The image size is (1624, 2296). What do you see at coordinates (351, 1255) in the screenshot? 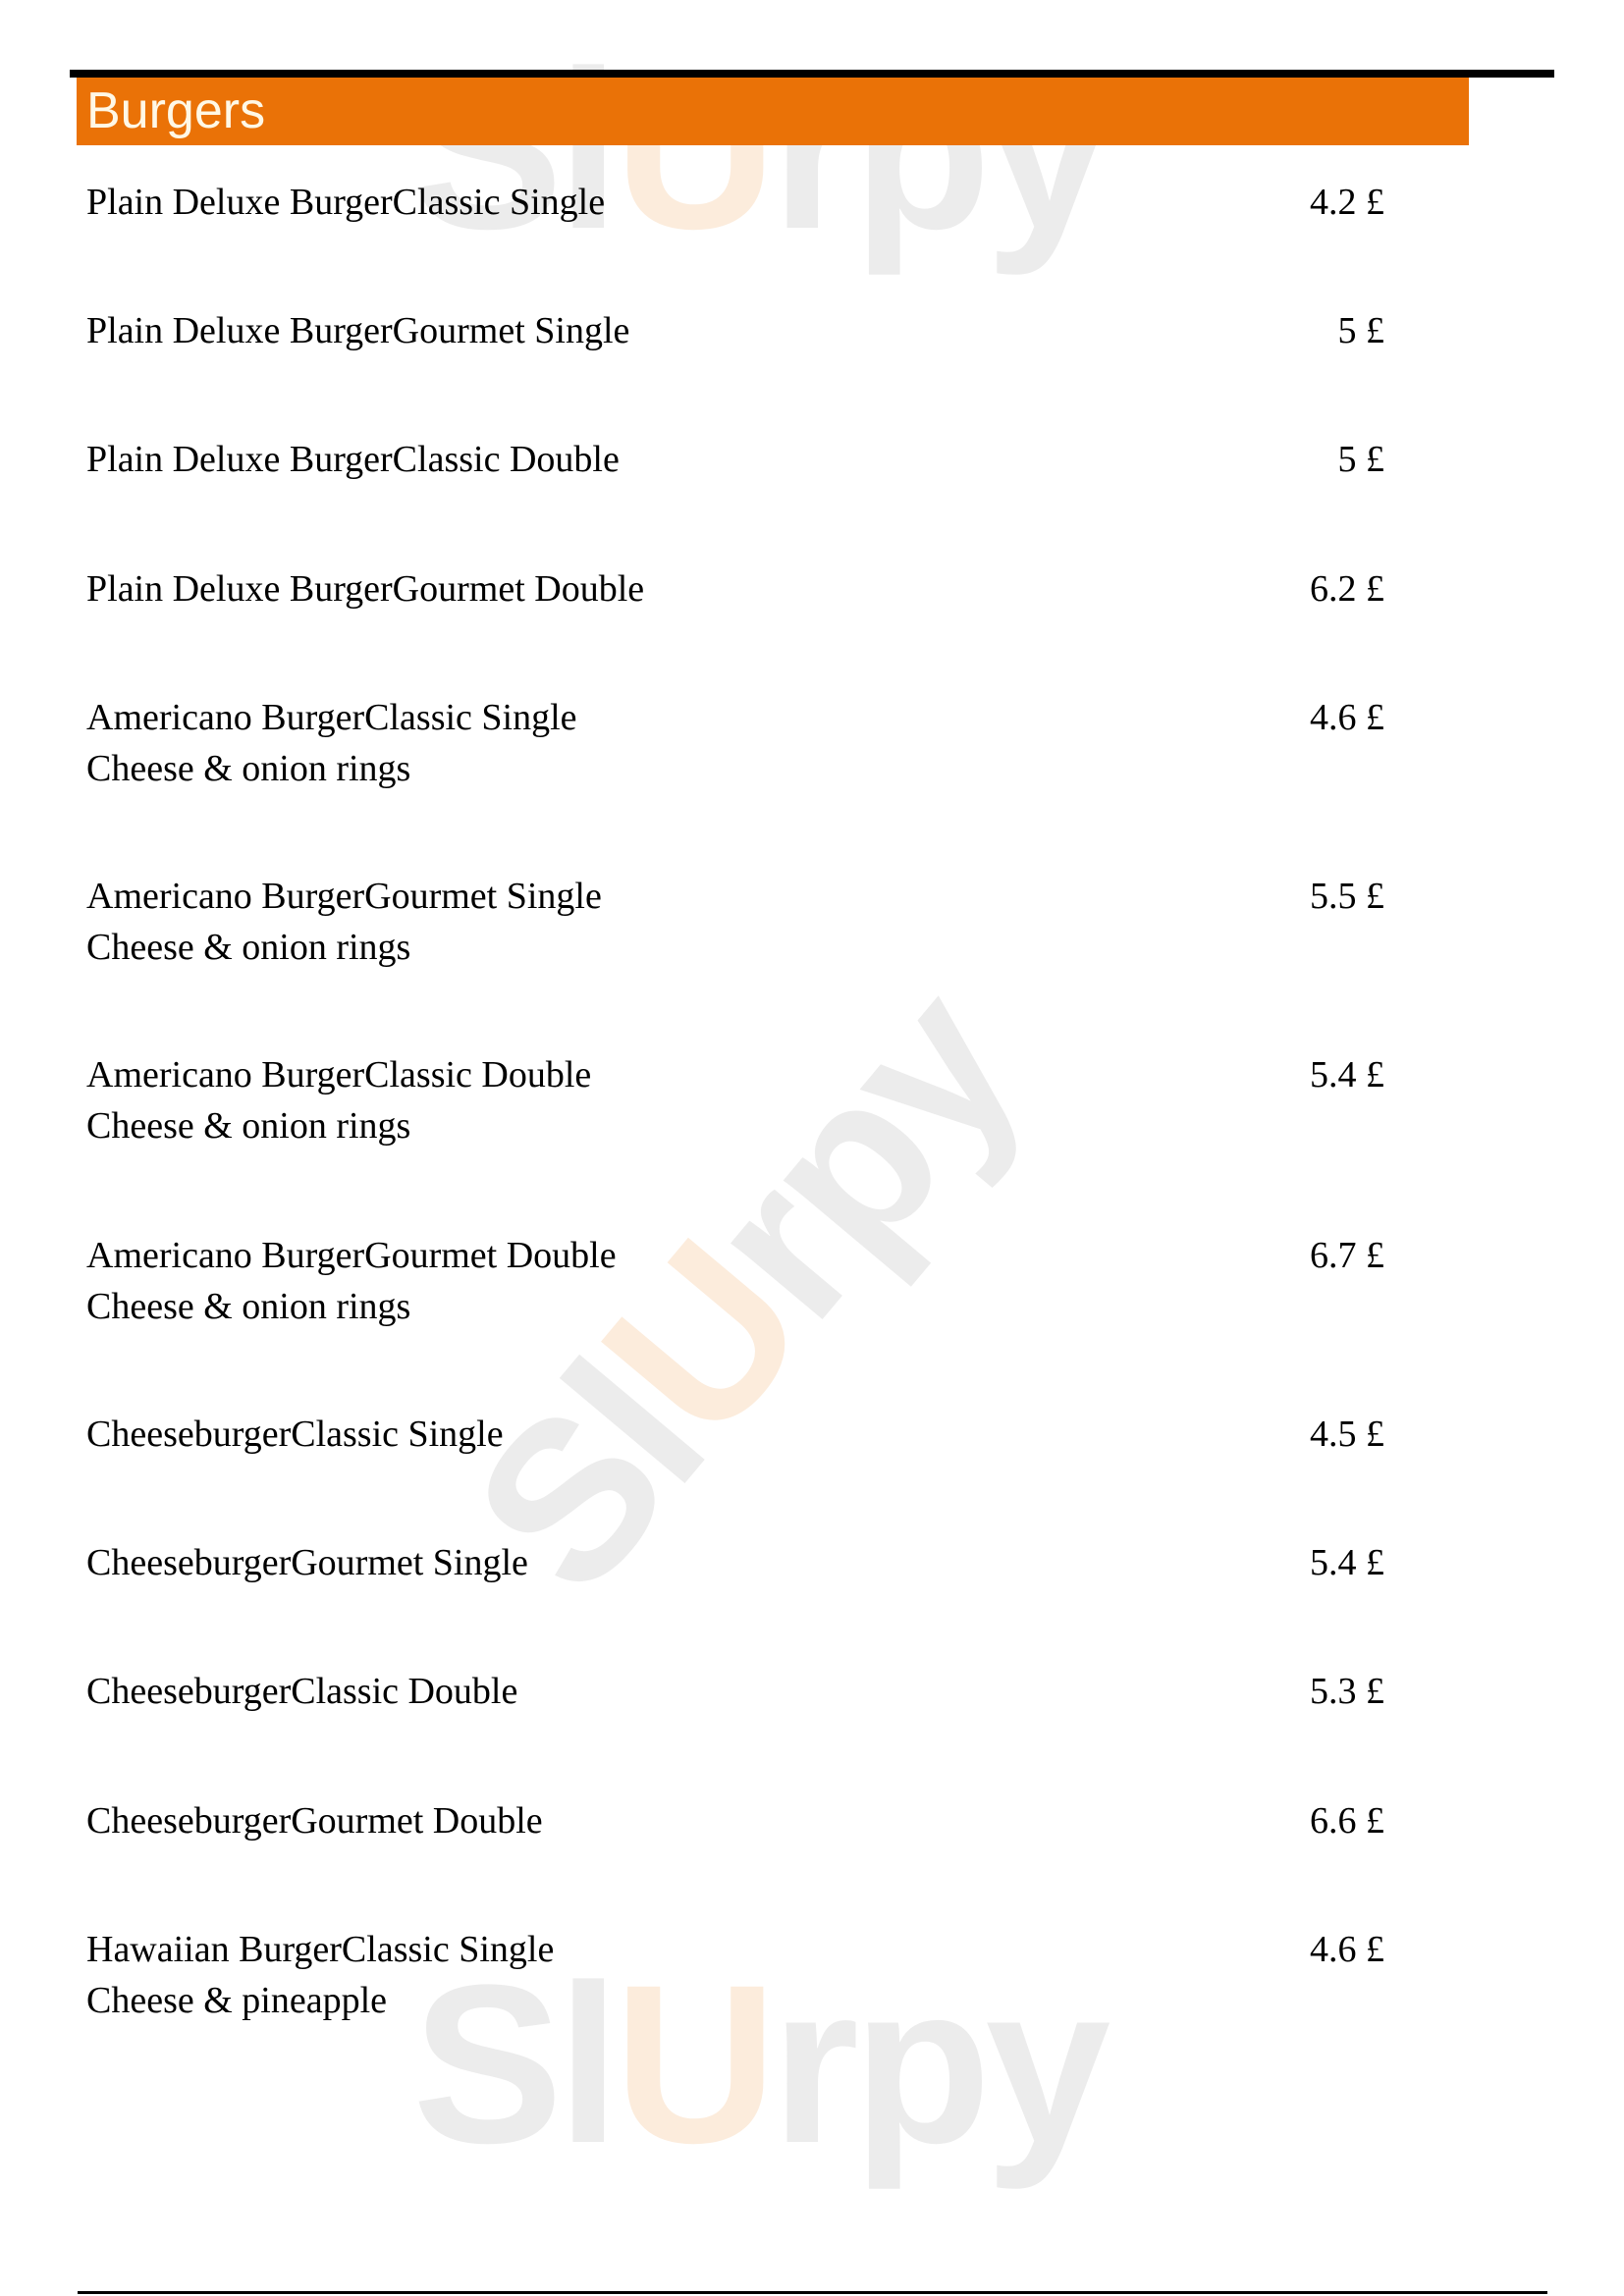
I see `item-name: Americano BurgerGourmet Double` at bounding box center [351, 1255].